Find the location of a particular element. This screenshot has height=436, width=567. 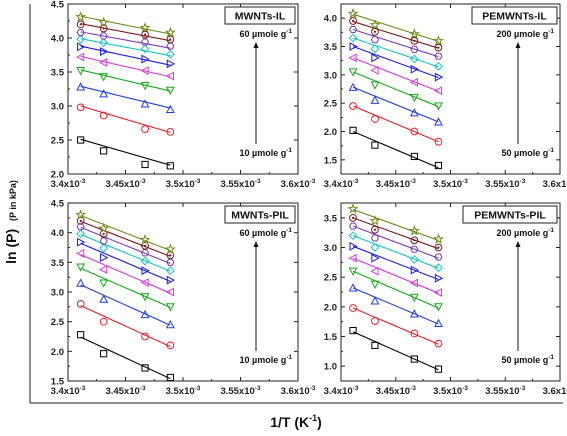

annotation-high-text: 60 µmole g is located at coordinates (263, 233).